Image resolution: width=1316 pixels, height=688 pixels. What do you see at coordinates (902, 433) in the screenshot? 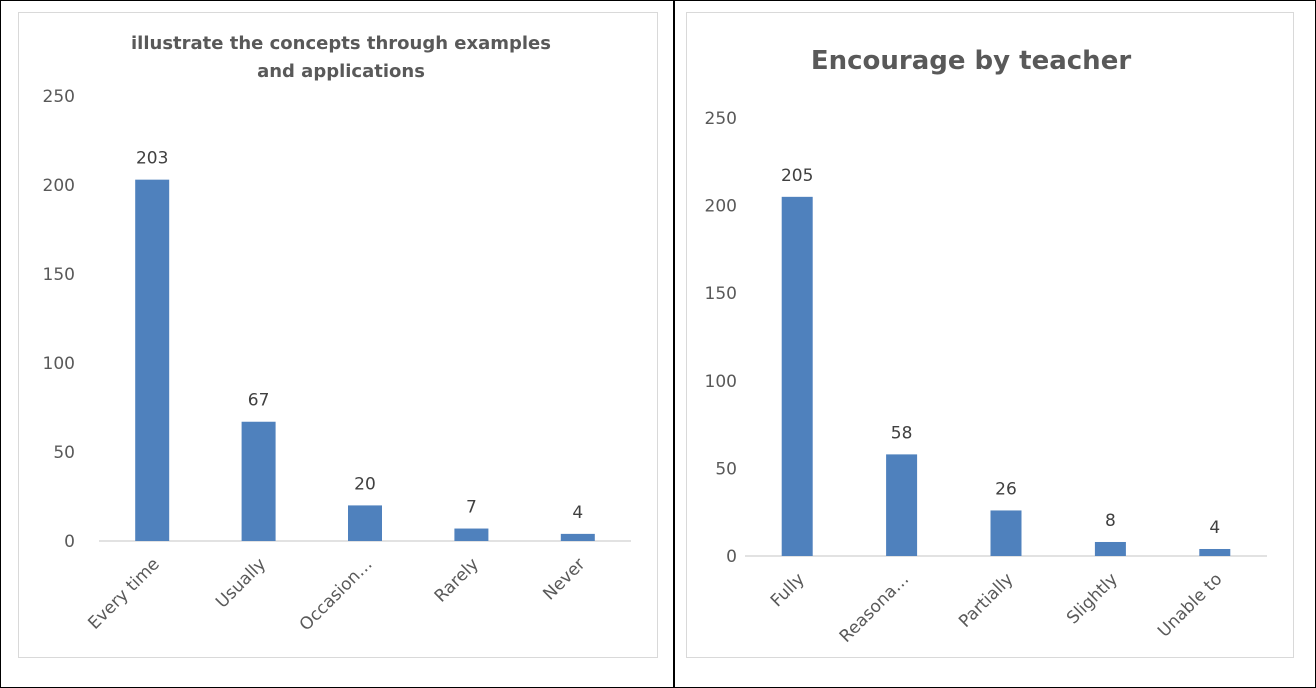
I see `chart-2-data-label-reasona: 58` at bounding box center [902, 433].